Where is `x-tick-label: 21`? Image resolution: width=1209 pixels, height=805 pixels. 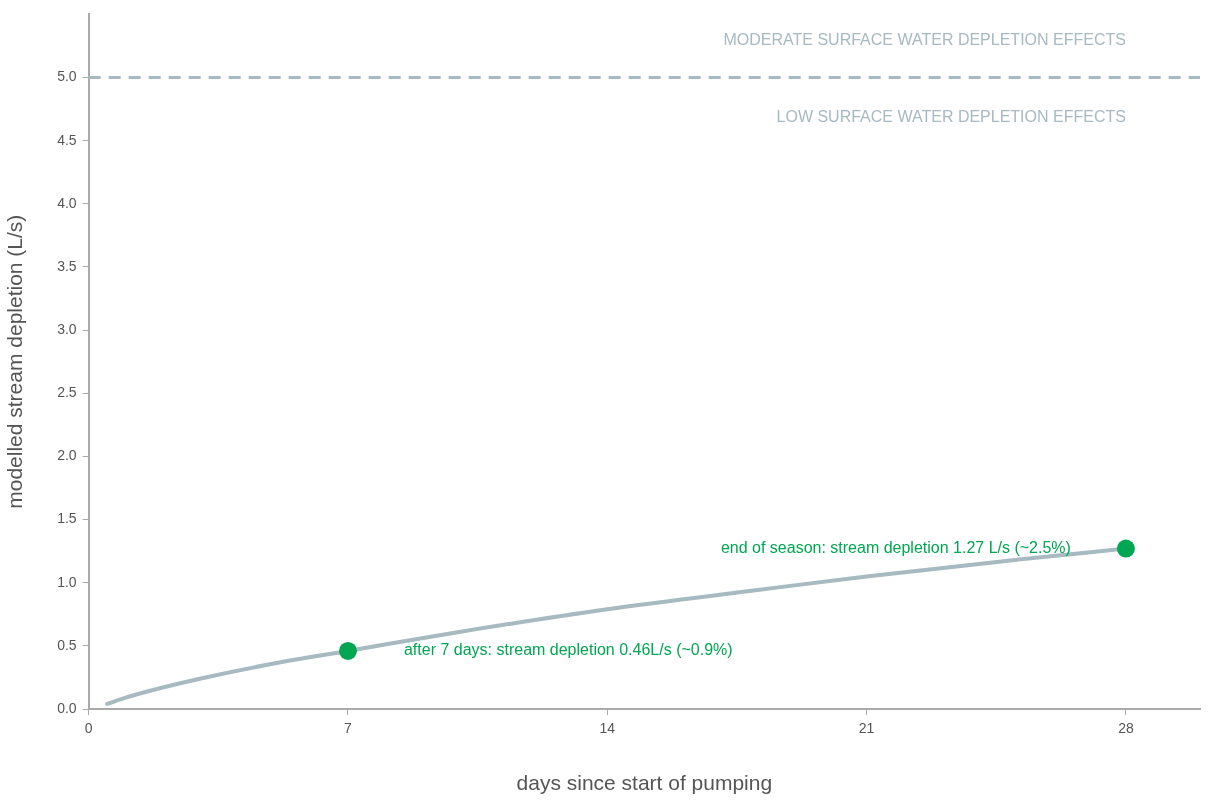 x-tick-label: 21 is located at coordinates (866, 728).